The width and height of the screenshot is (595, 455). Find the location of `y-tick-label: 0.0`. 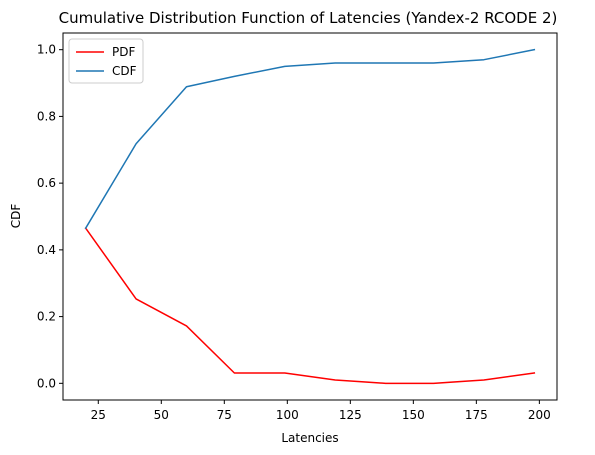

y-tick-label: 0.0 is located at coordinates (46, 383).